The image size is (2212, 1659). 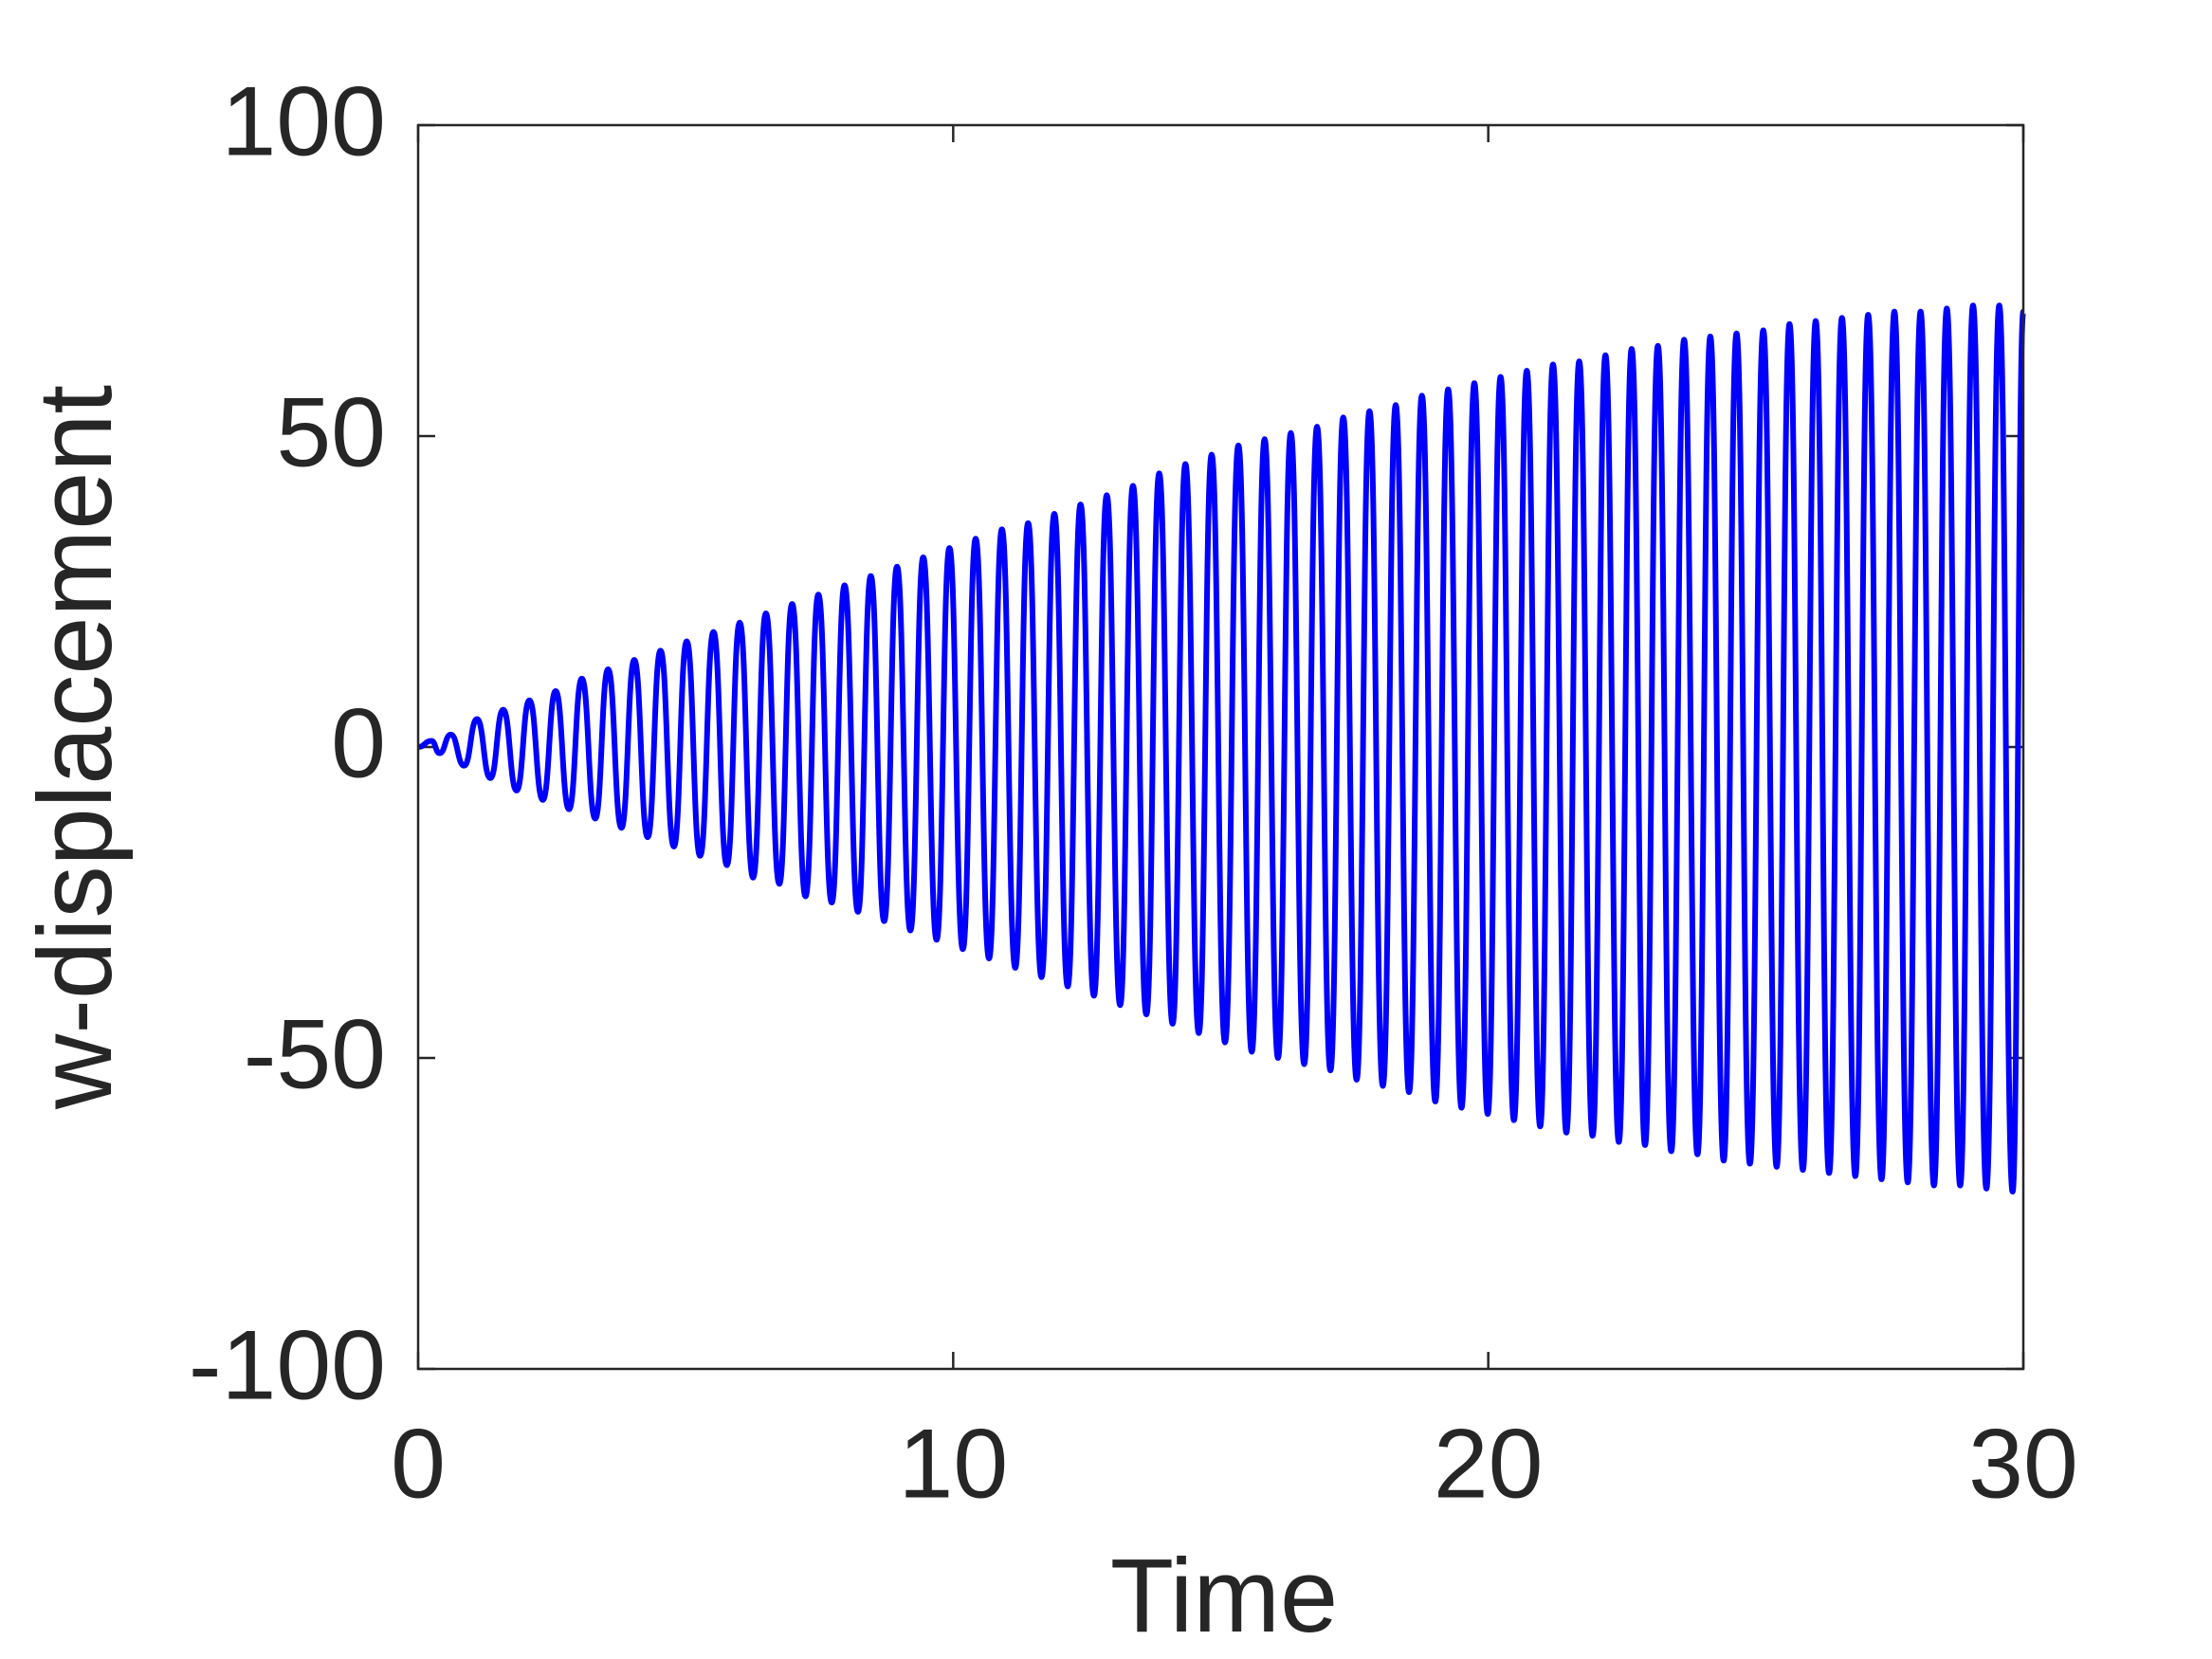 I want to click on y-tick-label: -50, so click(x=315, y=1054).